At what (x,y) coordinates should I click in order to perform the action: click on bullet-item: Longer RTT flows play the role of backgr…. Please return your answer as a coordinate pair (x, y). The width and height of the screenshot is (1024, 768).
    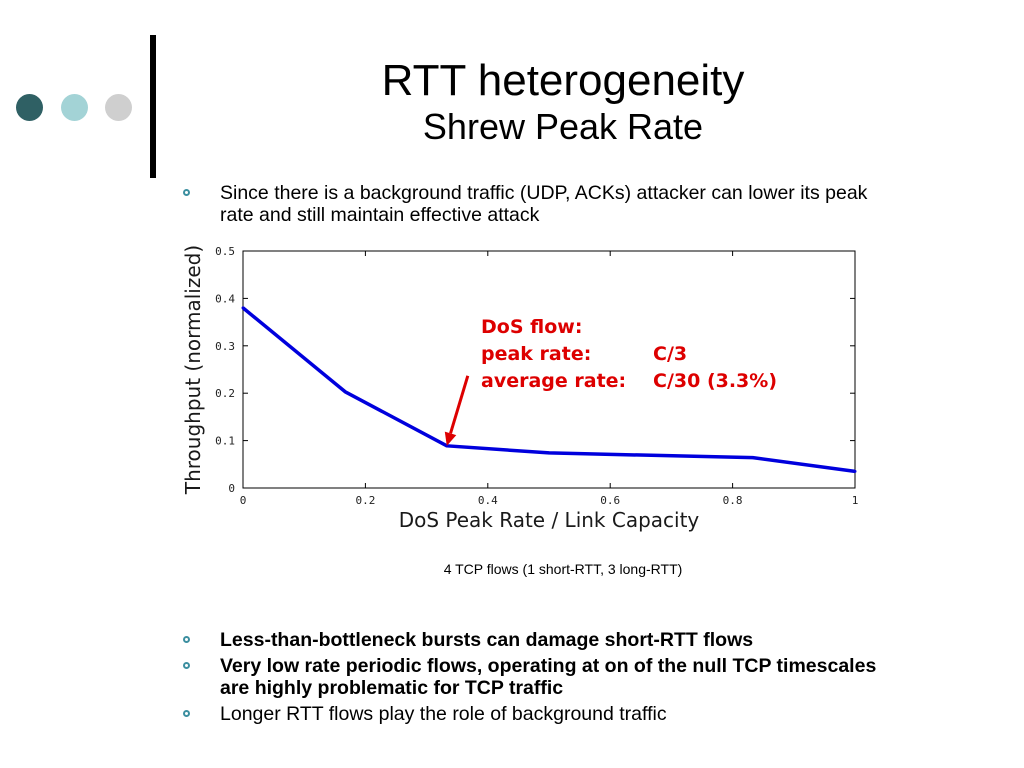
    Looking at the image, I should click on (543, 714).